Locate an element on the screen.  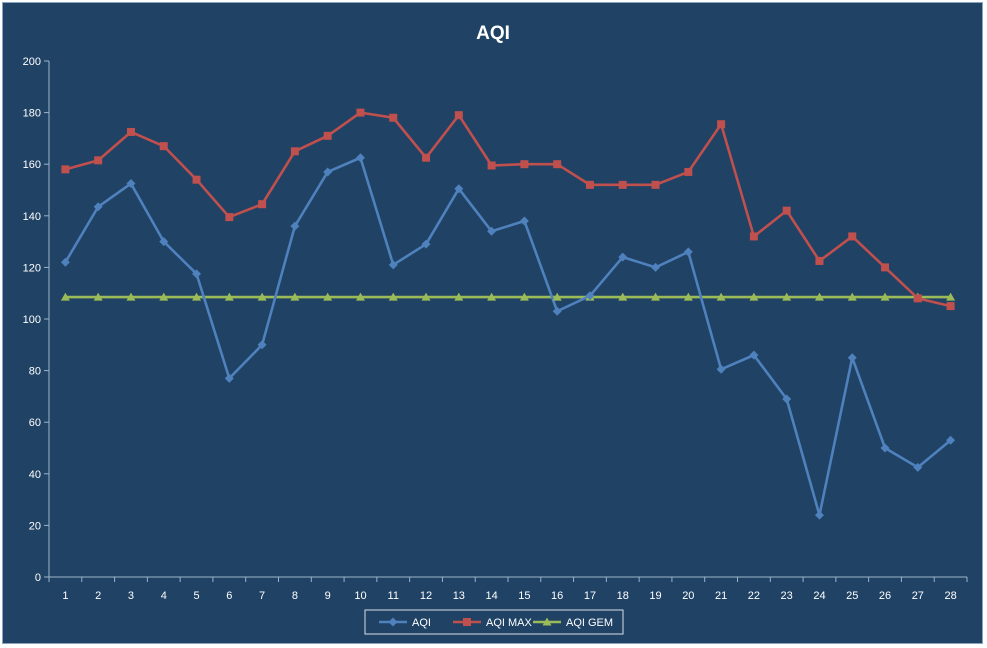
x-tick-label: 28 is located at coordinates (950, 596).